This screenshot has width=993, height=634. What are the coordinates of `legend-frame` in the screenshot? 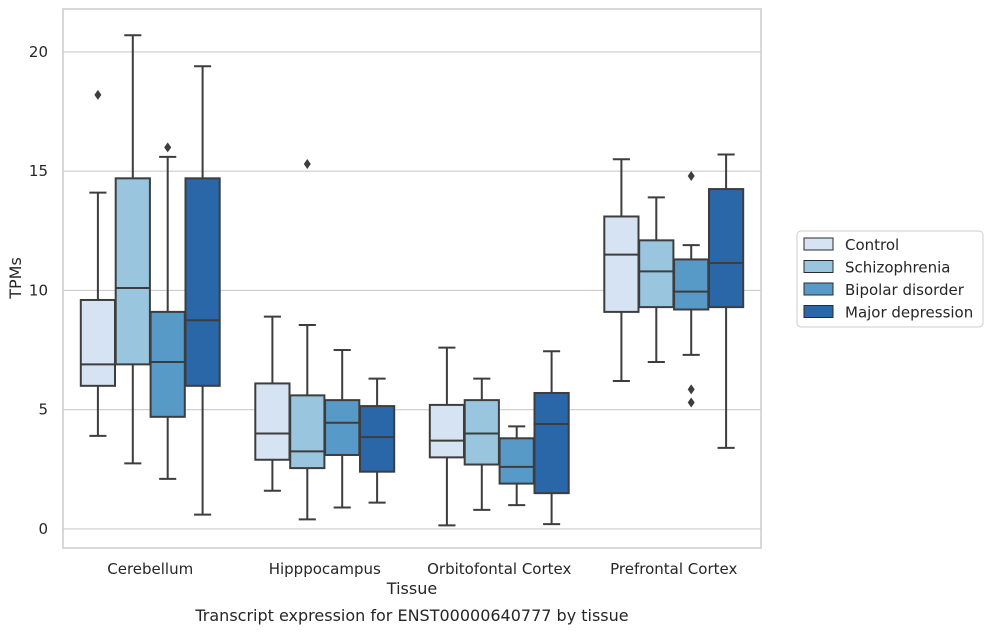 It's located at (890, 279).